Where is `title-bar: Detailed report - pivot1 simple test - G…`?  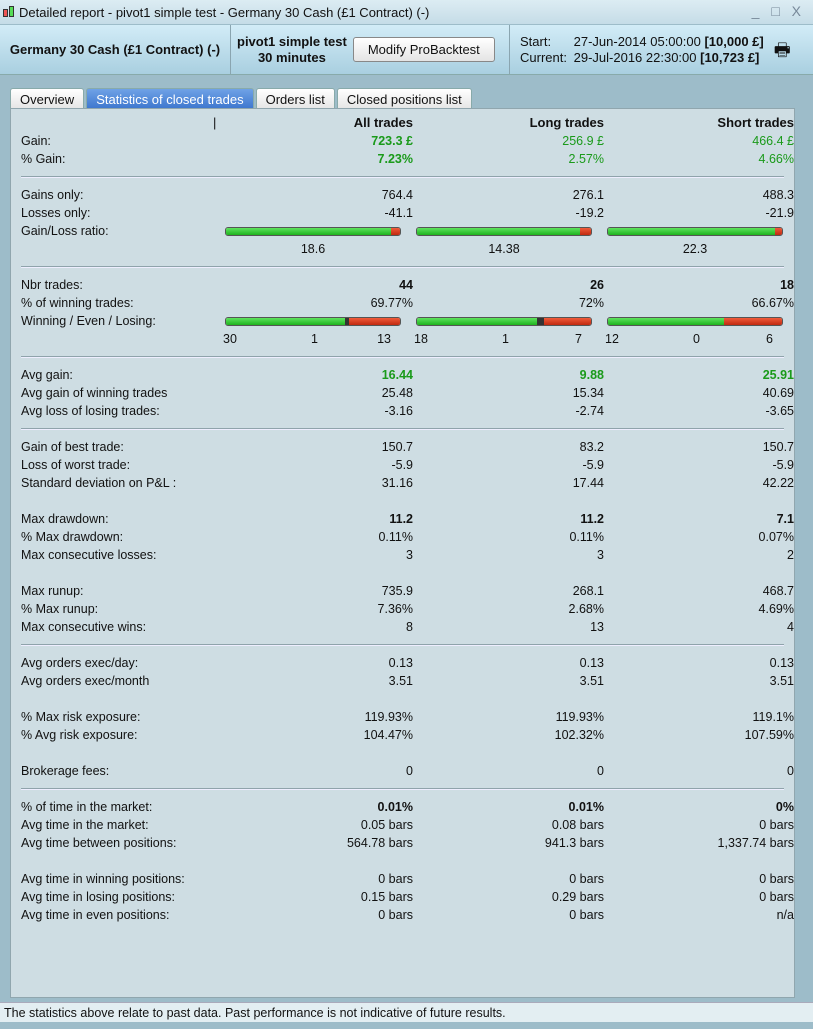 title-bar: Detailed report - pivot1 simple test - G… is located at coordinates (406, 12).